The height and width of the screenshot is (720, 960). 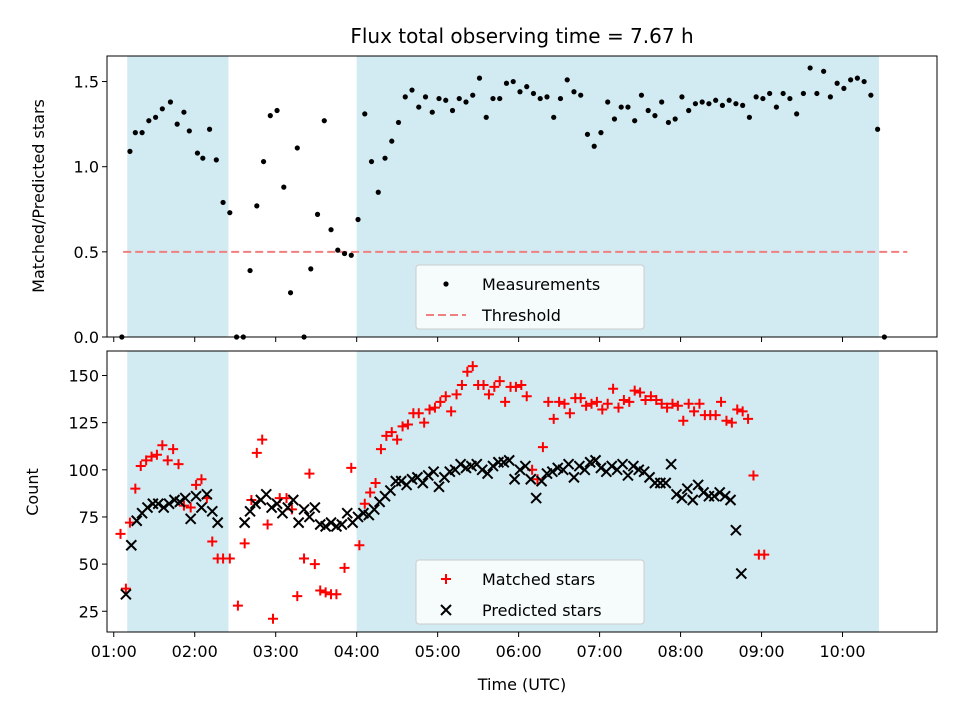 What do you see at coordinates (434, 527) in the screenshot?
I see `bottom-series-predicted-stars` at bounding box center [434, 527].